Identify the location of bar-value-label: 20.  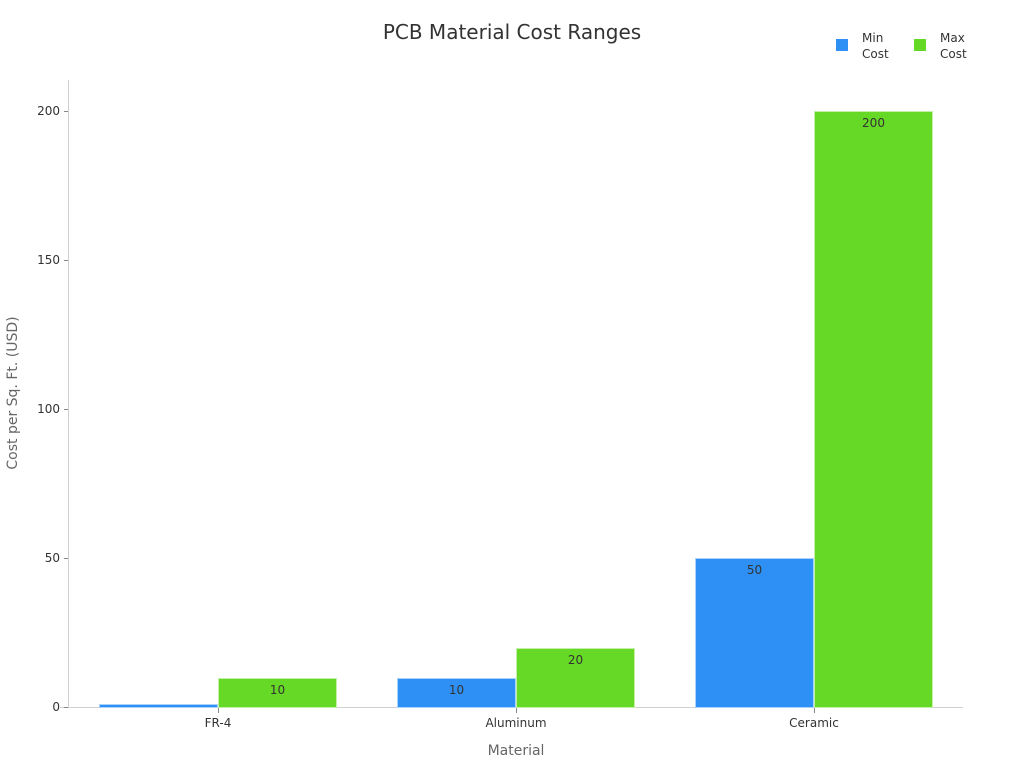
(575, 660).